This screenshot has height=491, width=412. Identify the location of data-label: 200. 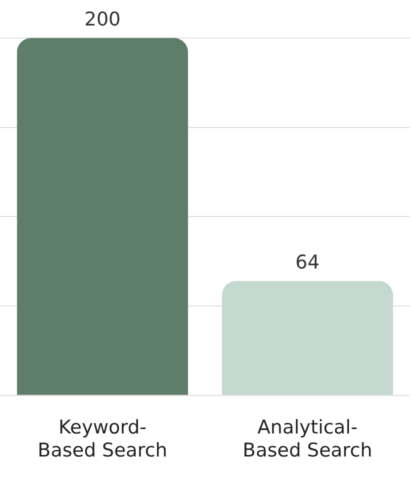
(102, 19).